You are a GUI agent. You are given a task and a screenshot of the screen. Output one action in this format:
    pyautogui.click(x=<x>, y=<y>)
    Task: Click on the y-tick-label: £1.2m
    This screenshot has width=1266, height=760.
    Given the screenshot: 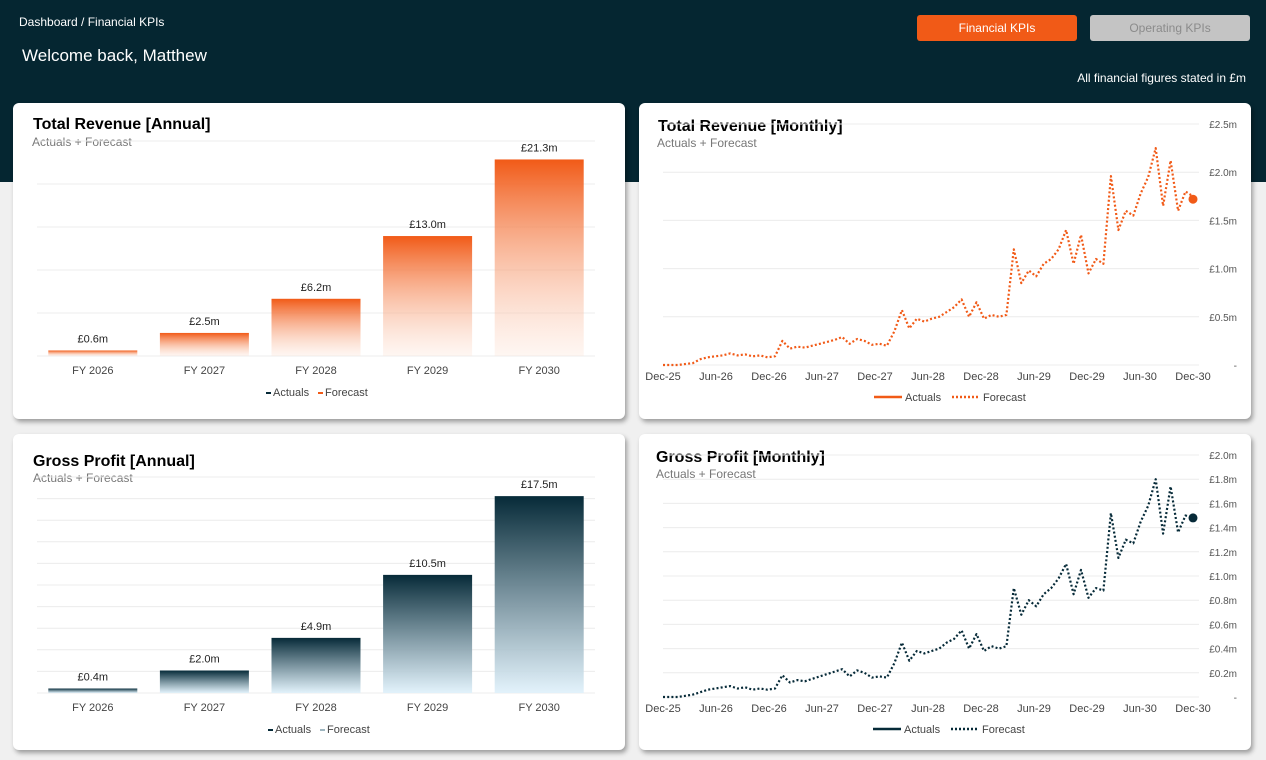 What is the action you would take?
    pyautogui.click(x=1223, y=553)
    